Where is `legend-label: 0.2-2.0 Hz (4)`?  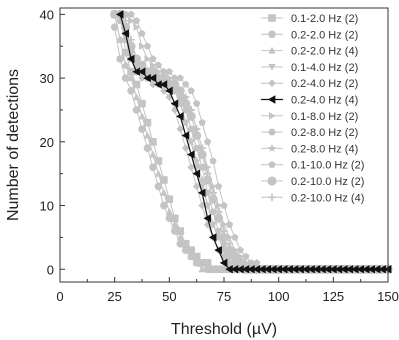 legend-label: 0.2-2.0 Hz (4) is located at coordinates (324, 52).